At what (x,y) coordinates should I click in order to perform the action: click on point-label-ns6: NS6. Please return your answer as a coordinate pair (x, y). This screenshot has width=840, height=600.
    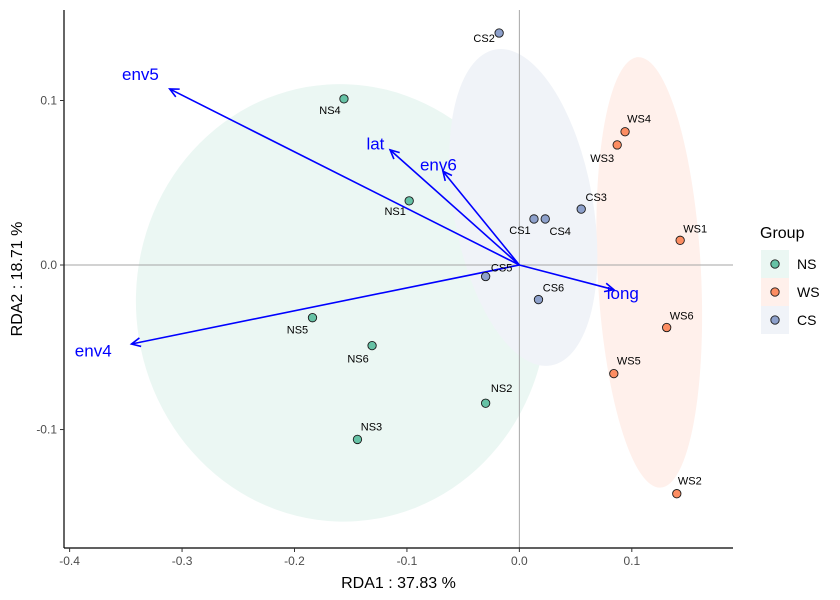
    Looking at the image, I should click on (357, 360).